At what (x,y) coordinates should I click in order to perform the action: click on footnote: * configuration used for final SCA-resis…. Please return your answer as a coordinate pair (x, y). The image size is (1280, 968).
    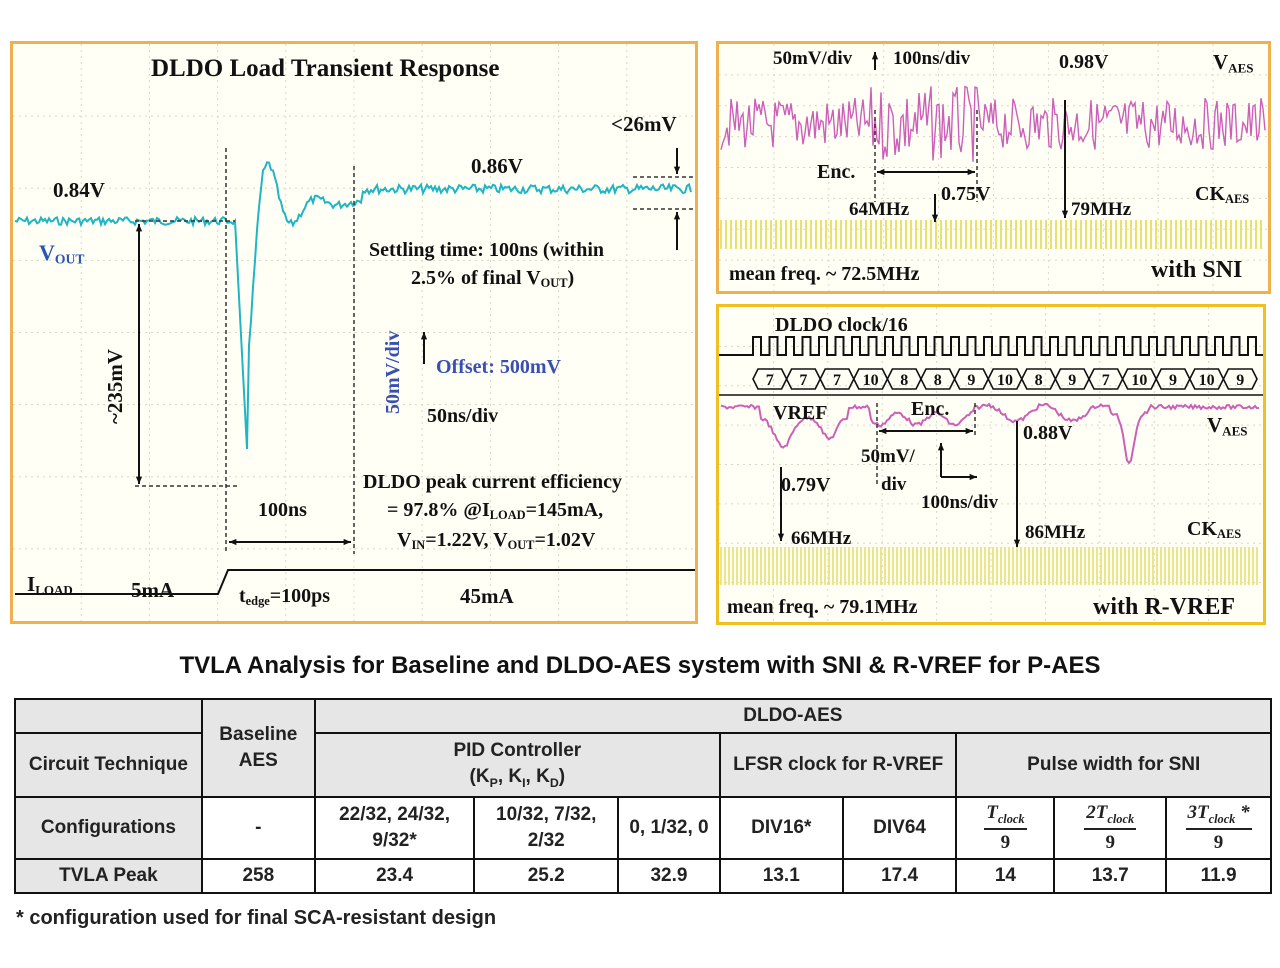
    Looking at the image, I should click on (256, 918).